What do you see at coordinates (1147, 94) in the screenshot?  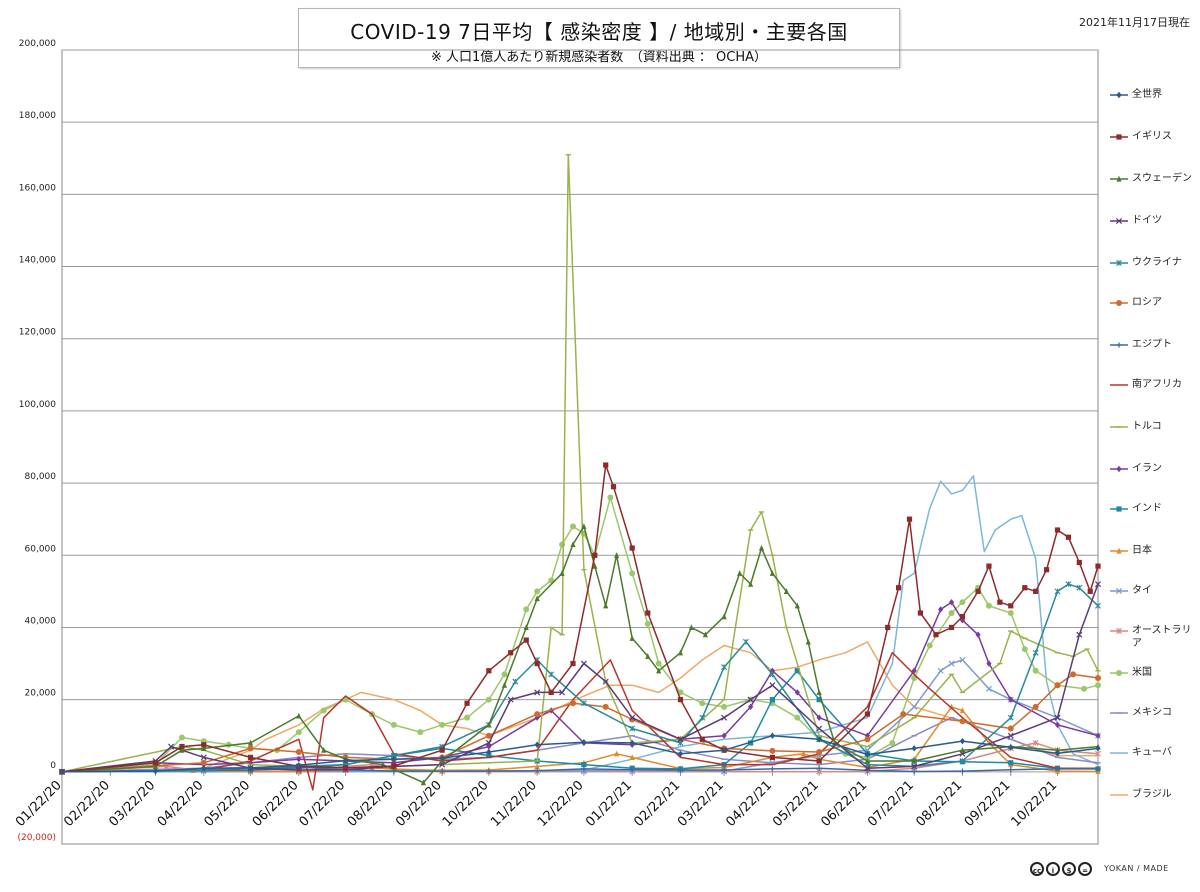 I see `legend-label: 全世界` at bounding box center [1147, 94].